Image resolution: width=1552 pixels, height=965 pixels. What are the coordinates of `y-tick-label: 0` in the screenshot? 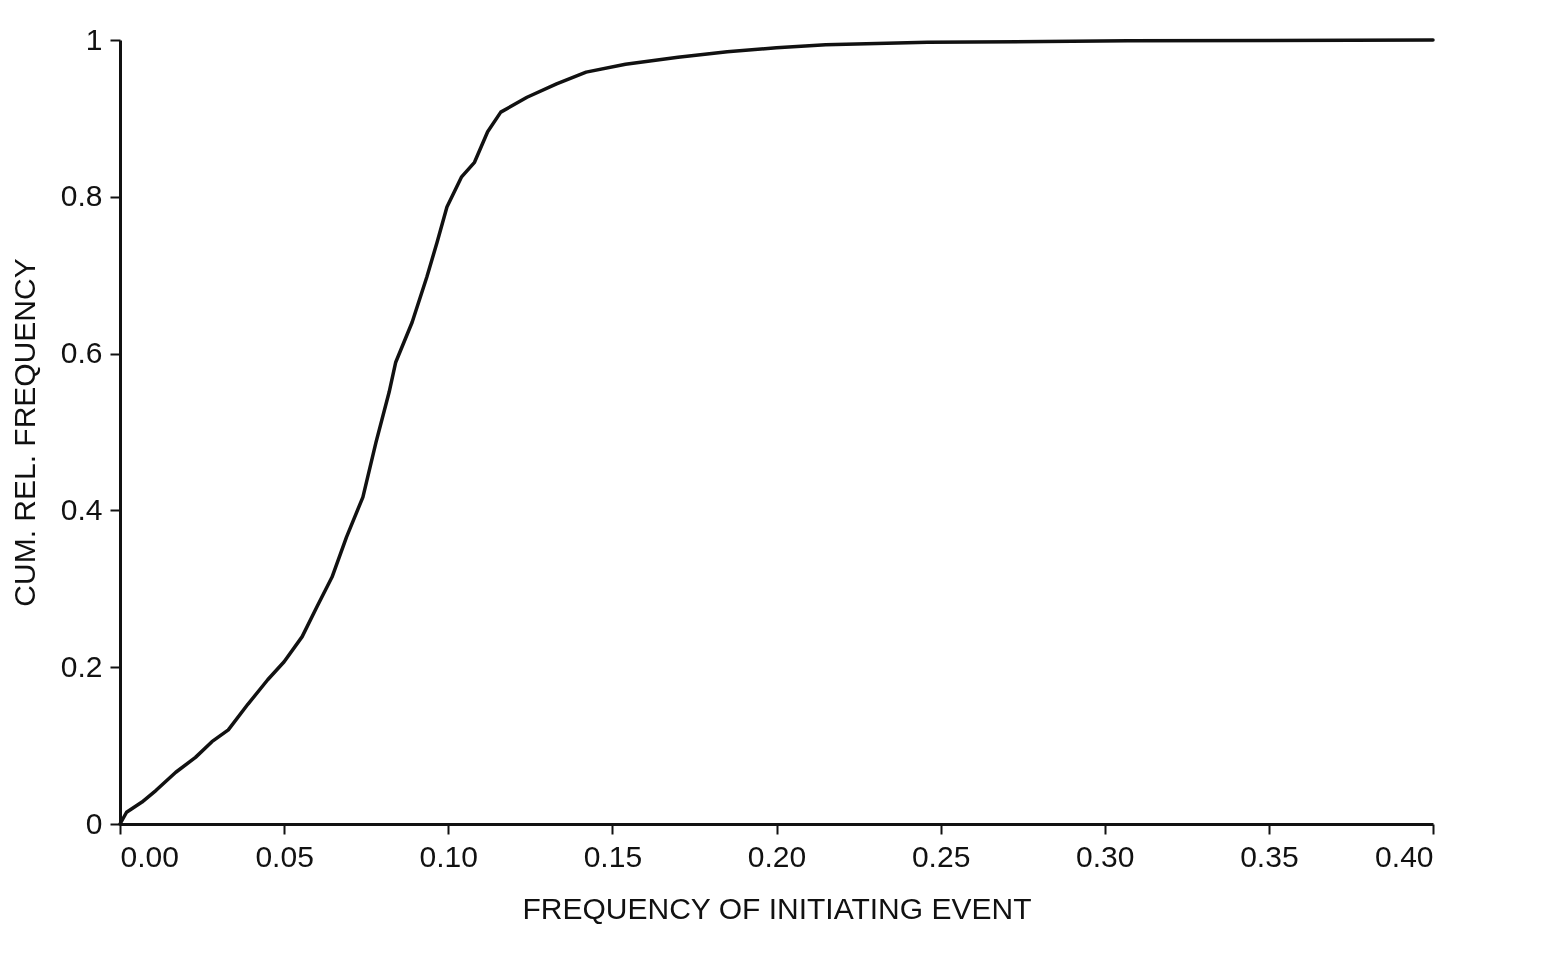 It's located at (94, 823).